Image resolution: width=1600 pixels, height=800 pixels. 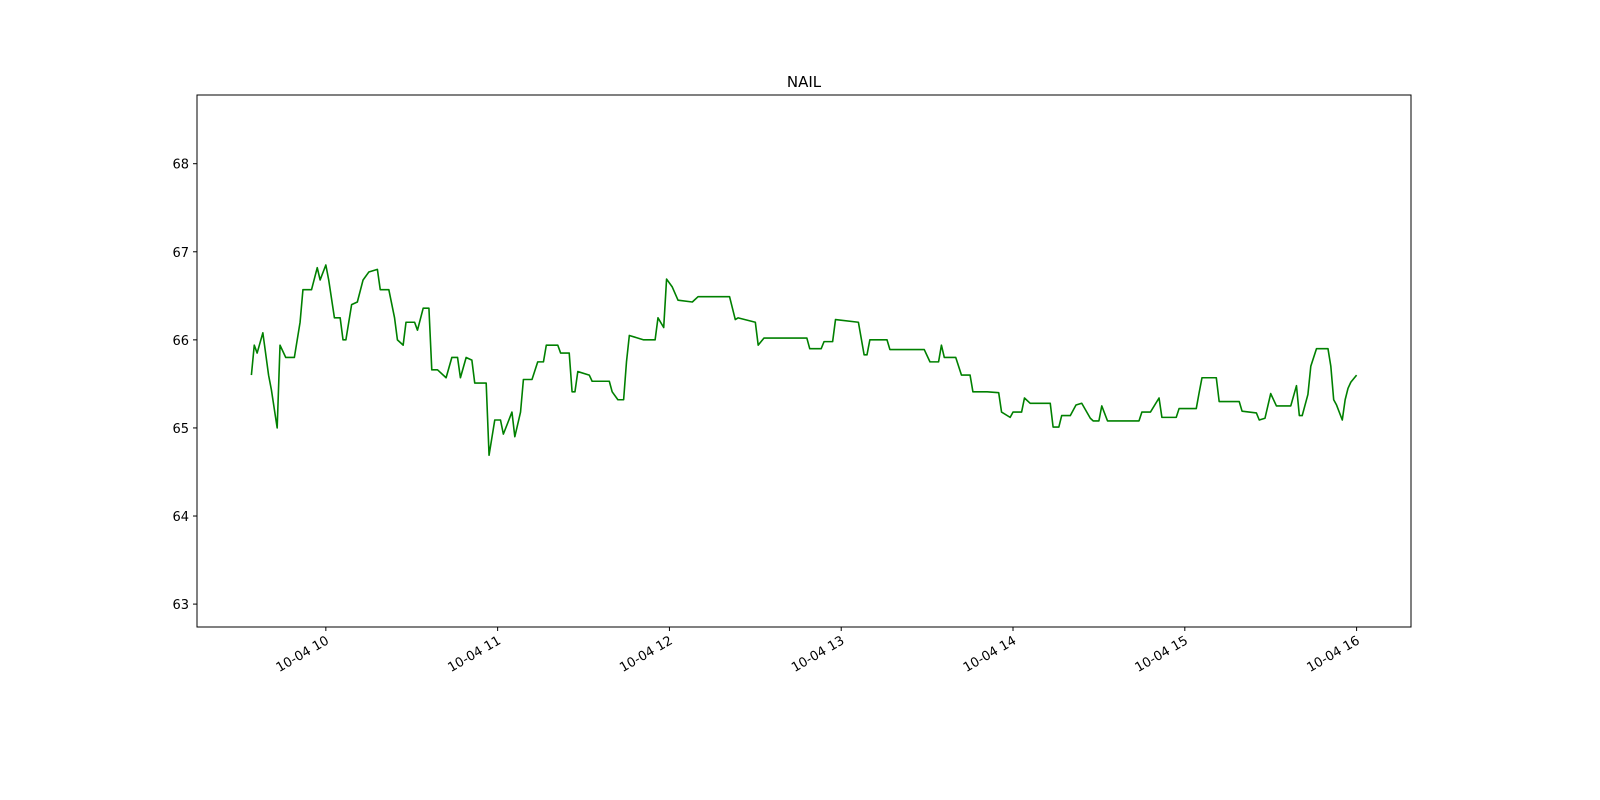 I want to click on chart-title: NAIL, so click(x=804, y=82).